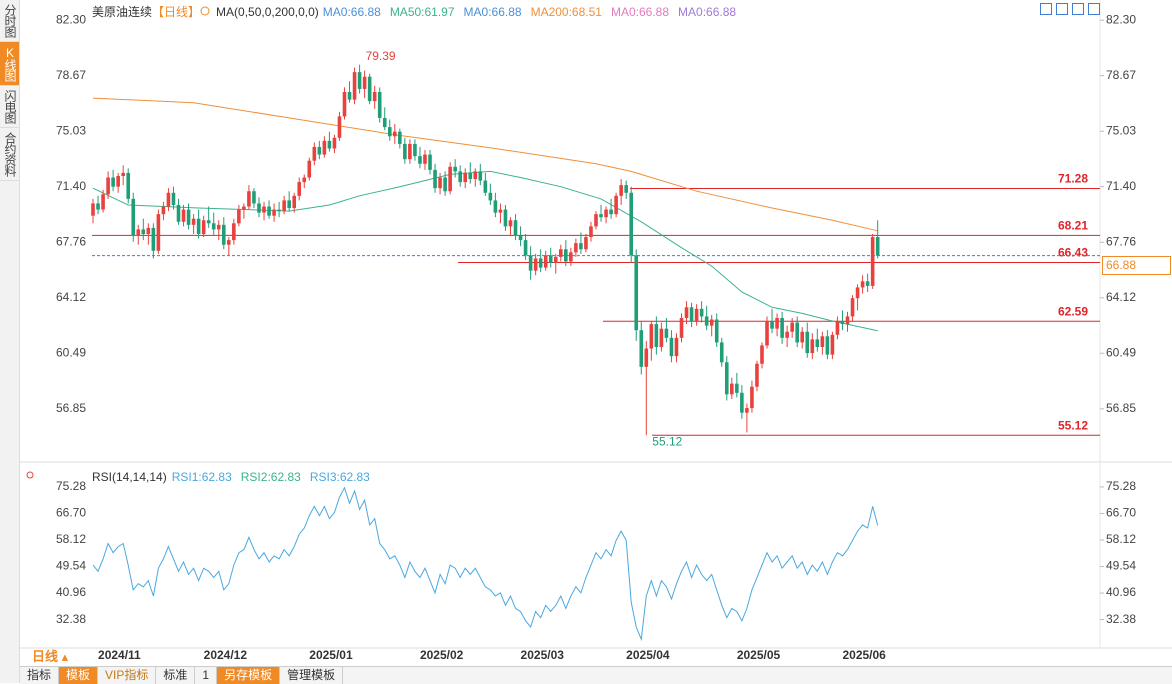  What do you see at coordinates (249, 675) in the screenshot?
I see `tab: 另存模板` at bounding box center [249, 675].